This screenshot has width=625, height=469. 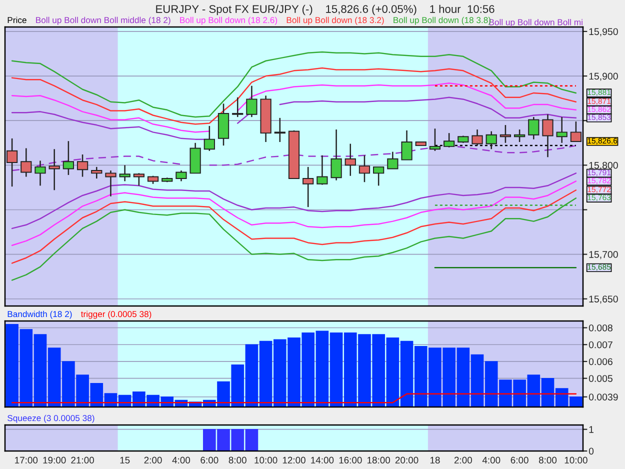 What do you see at coordinates (116, 314) in the screenshot?
I see `text: trigger (0.0005 38)` at bounding box center [116, 314].